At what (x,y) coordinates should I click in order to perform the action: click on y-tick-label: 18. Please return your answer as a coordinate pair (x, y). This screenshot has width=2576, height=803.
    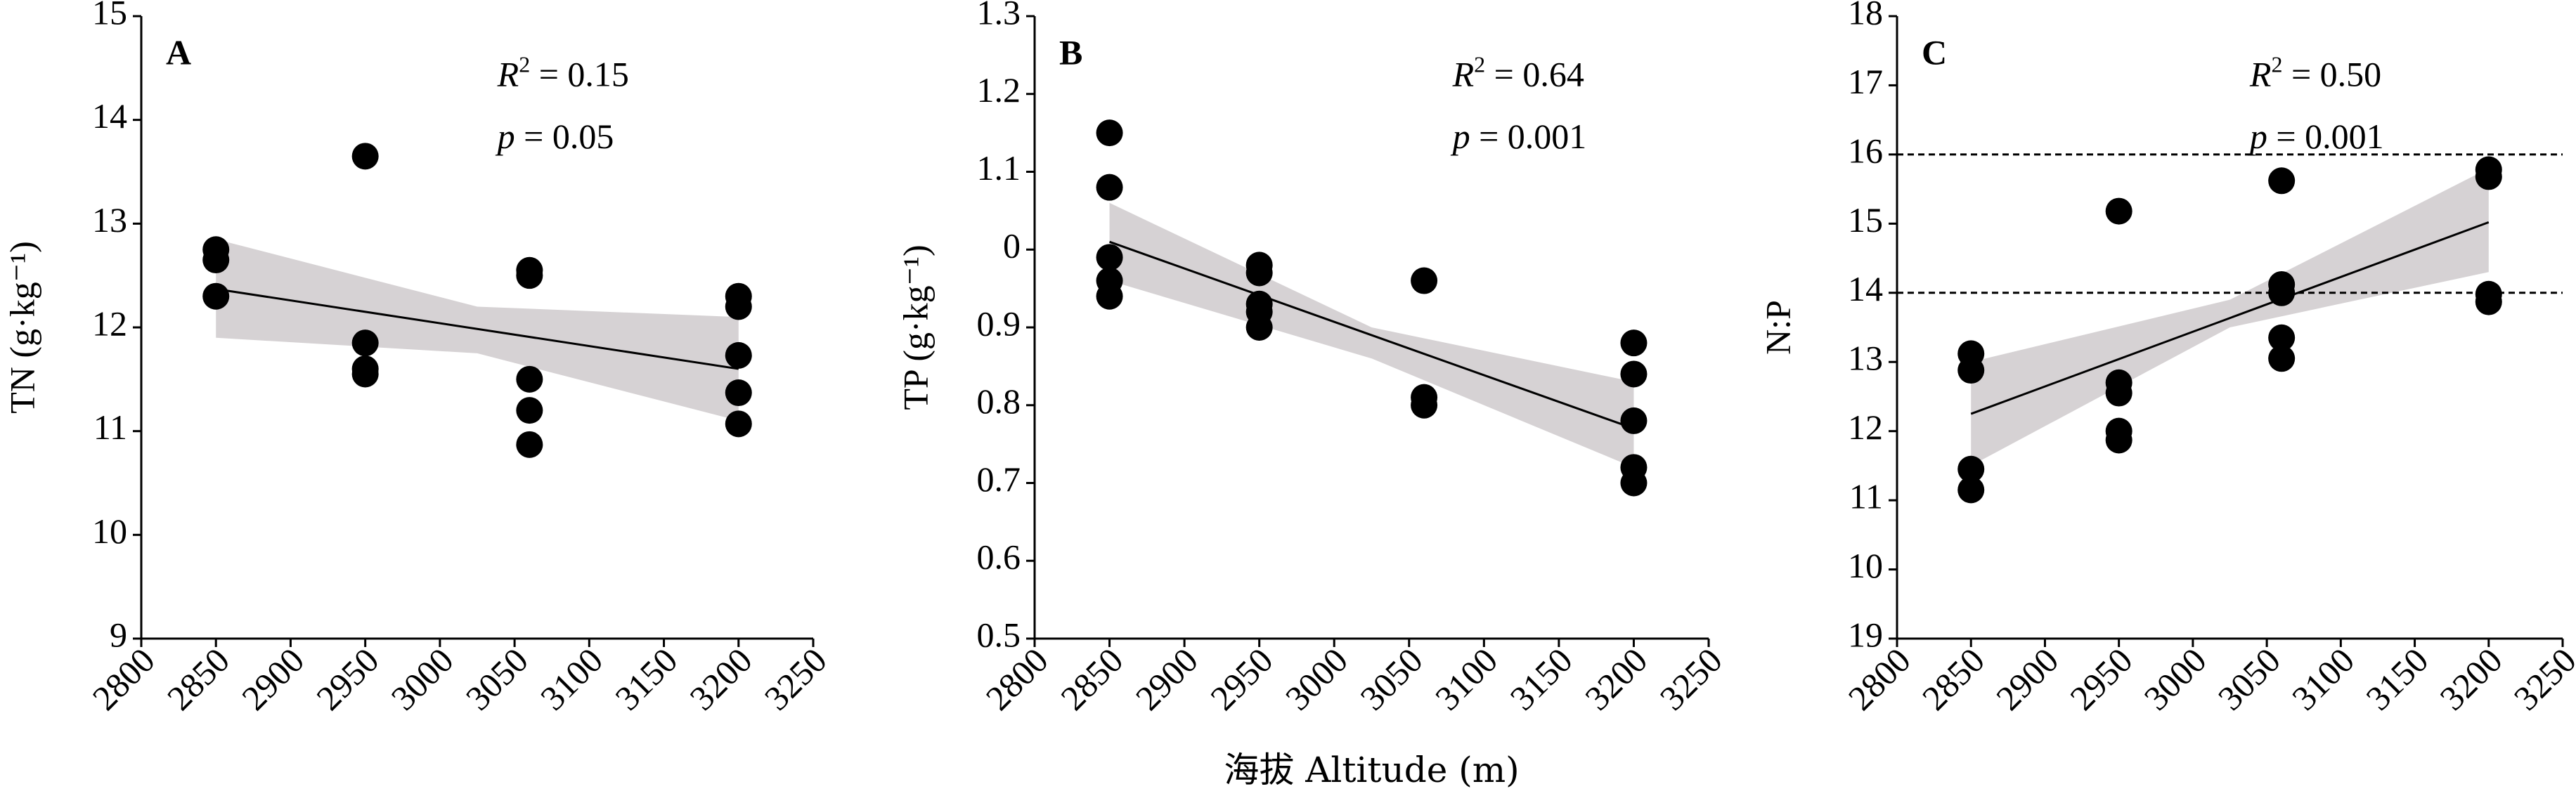
    Looking at the image, I should click on (1865, 16).